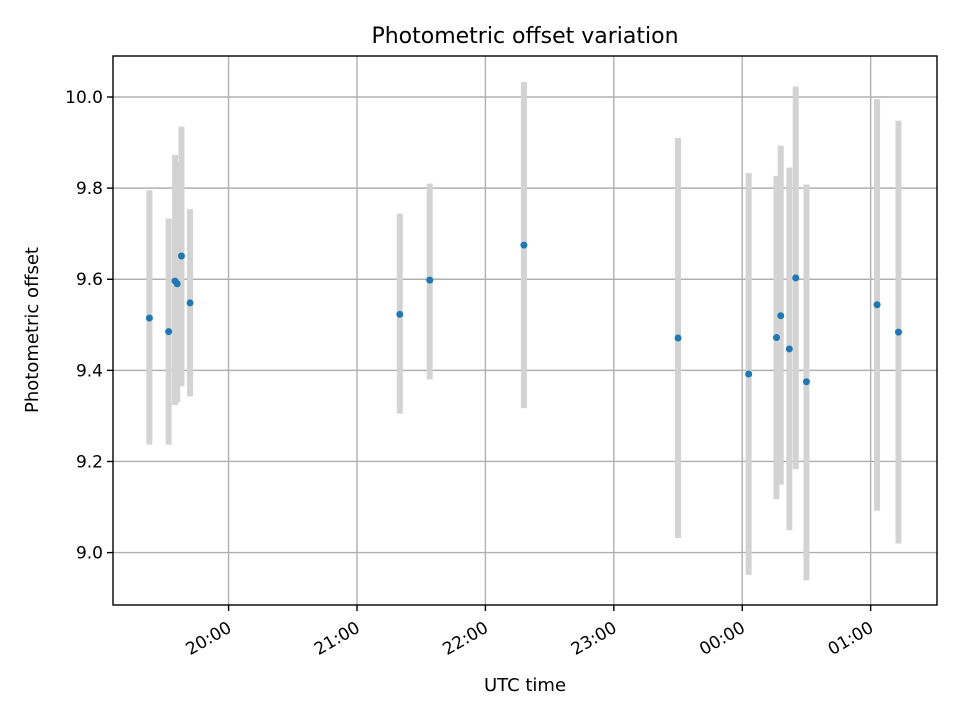  I want to click on x-tick-label: 00:00, so click(722, 639).